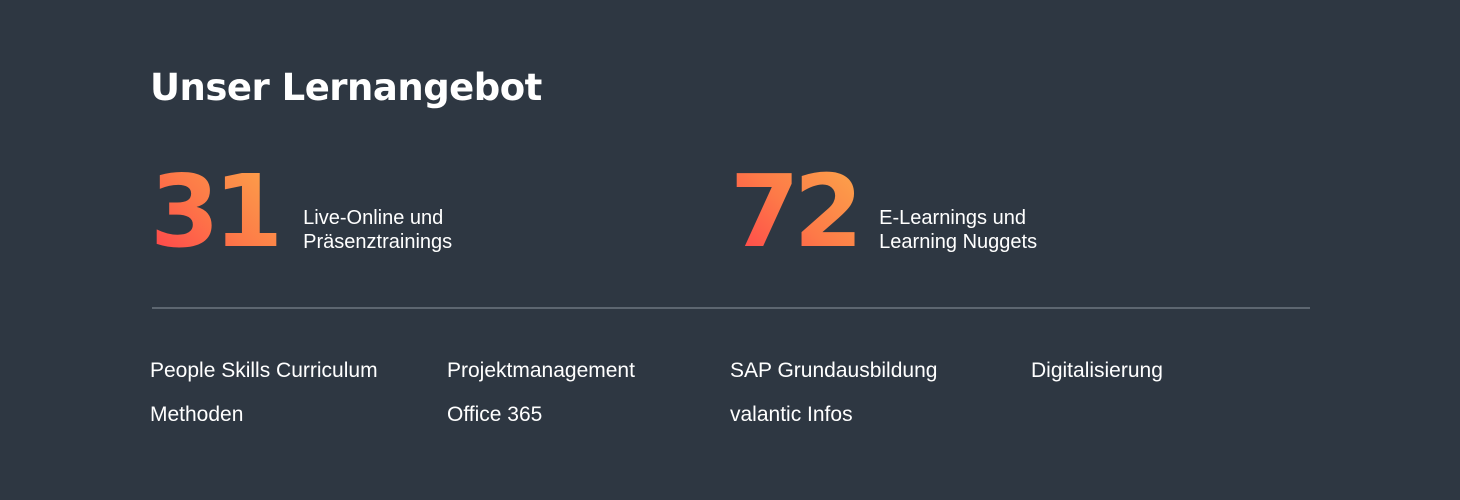 Image resolution: width=1460 pixels, height=500 pixels. What do you see at coordinates (1097, 370) in the screenshot?
I see `category-link-digitalisierung: Digitalisierung` at bounding box center [1097, 370].